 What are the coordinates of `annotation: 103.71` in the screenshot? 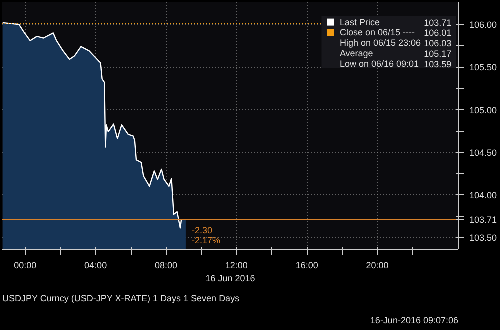 It's located at (438, 23).